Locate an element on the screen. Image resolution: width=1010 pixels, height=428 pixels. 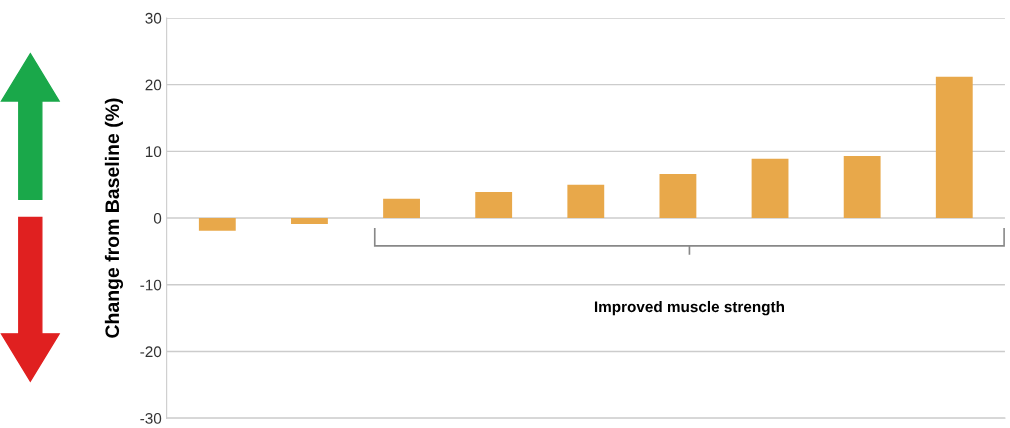
y-tick-label: -20 is located at coordinates (151, 352).